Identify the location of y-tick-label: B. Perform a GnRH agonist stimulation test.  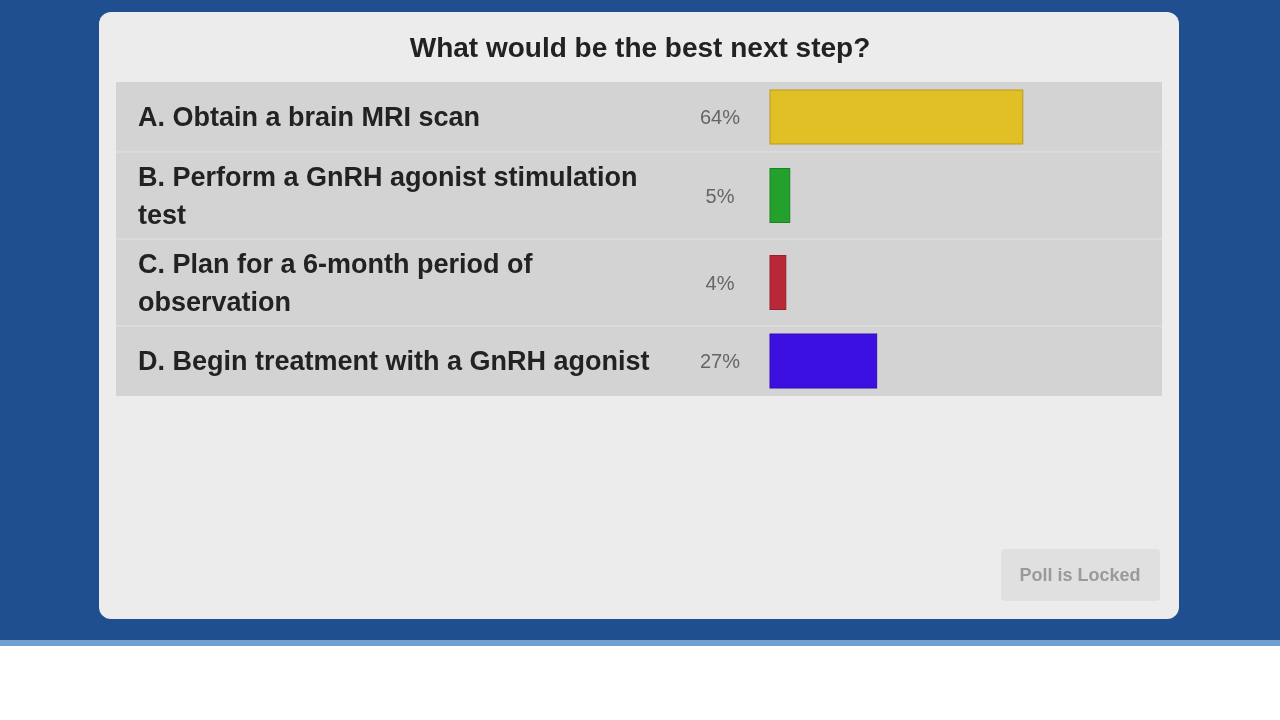
(388, 195).